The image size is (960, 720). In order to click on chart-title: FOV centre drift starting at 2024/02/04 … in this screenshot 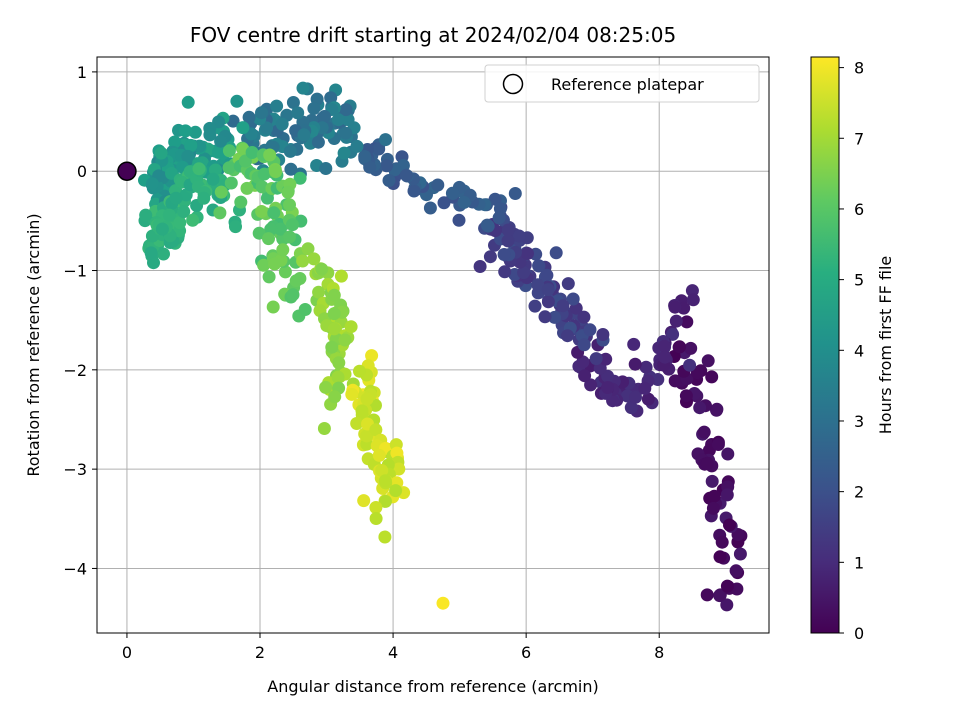, I will do `click(433, 35)`.